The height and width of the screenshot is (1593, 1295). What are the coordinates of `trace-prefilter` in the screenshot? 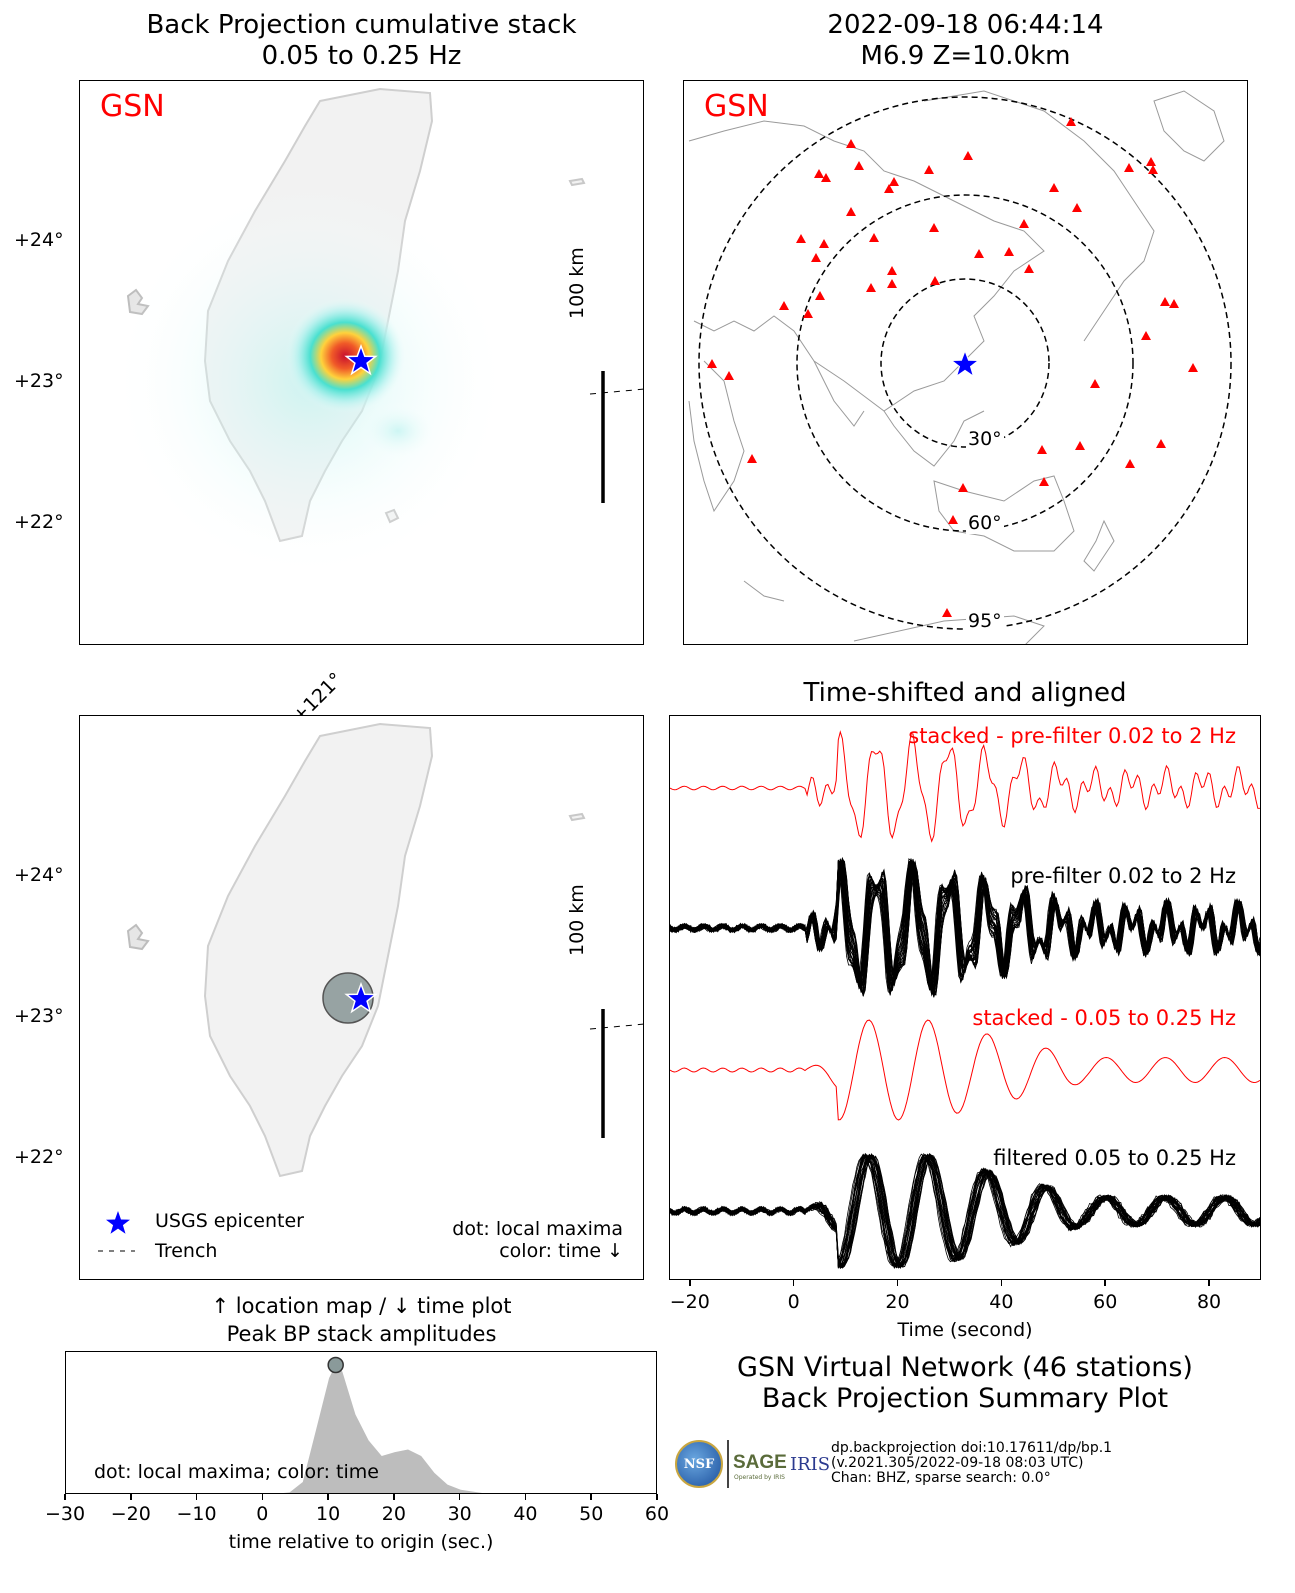 It's located at (965, 926).